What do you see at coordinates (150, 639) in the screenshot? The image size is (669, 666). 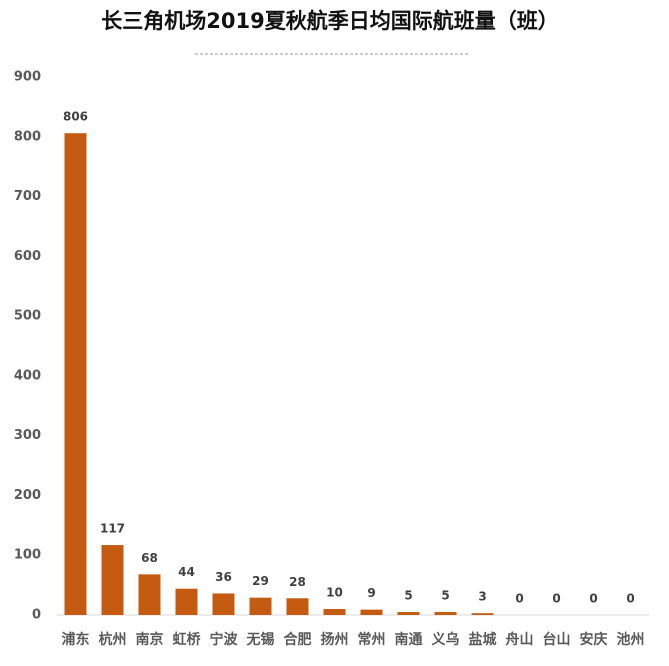 I see `x-tick-label: 南京` at bounding box center [150, 639].